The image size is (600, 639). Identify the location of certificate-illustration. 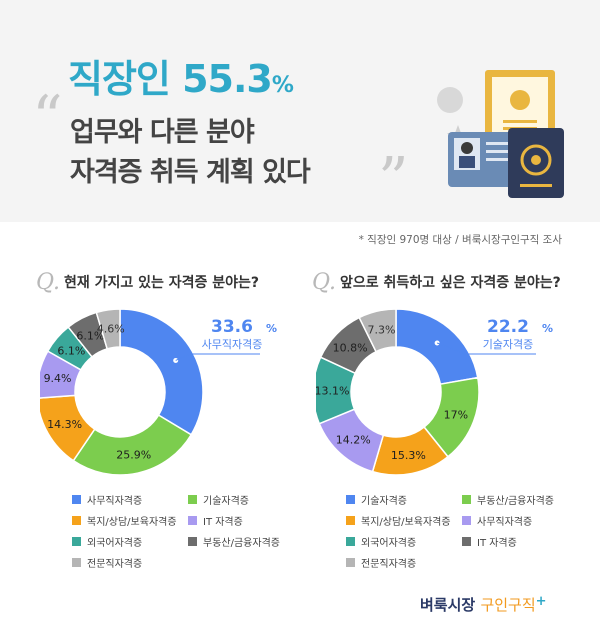
(500, 134).